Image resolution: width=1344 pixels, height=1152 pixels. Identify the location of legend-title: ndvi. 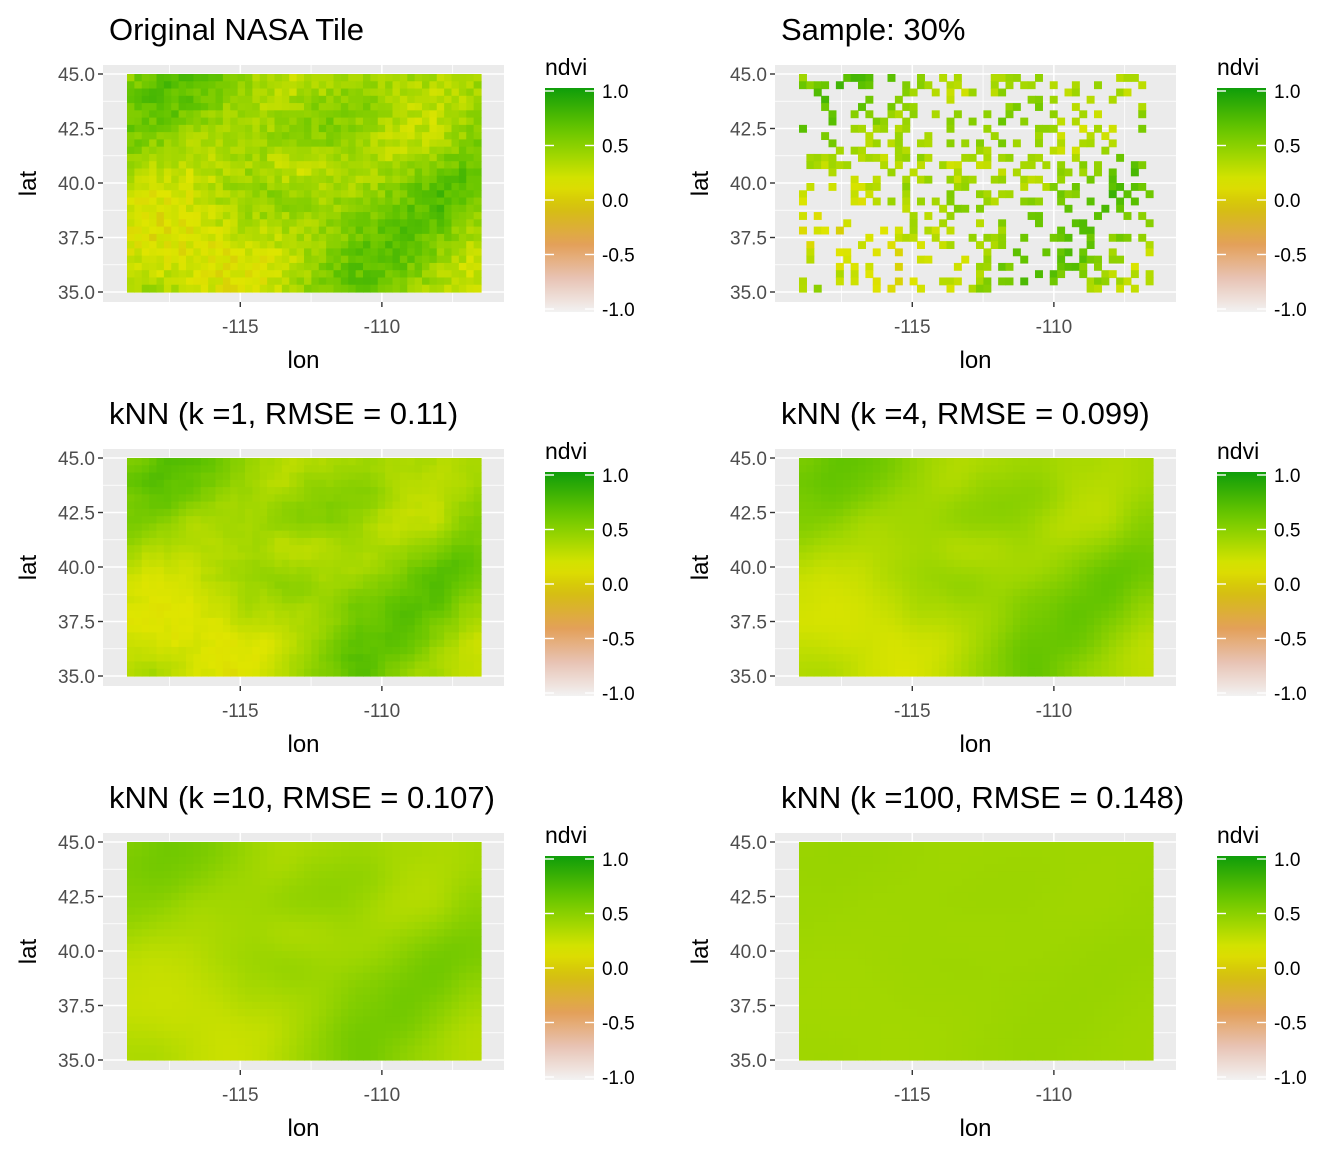
(566, 67).